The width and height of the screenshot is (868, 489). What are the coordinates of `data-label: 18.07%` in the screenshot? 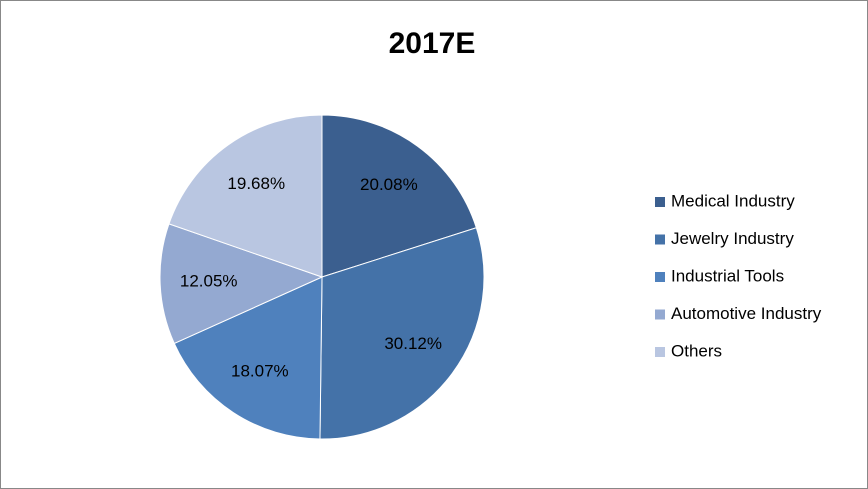 It's located at (260, 370).